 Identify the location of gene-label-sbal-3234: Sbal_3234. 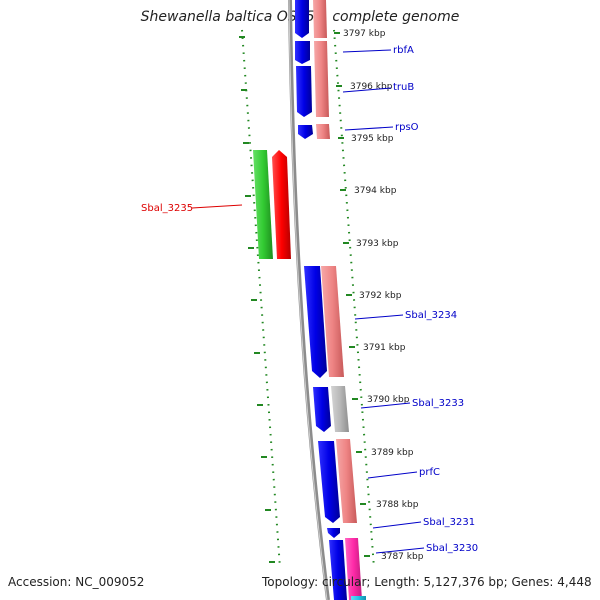
(431, 315).